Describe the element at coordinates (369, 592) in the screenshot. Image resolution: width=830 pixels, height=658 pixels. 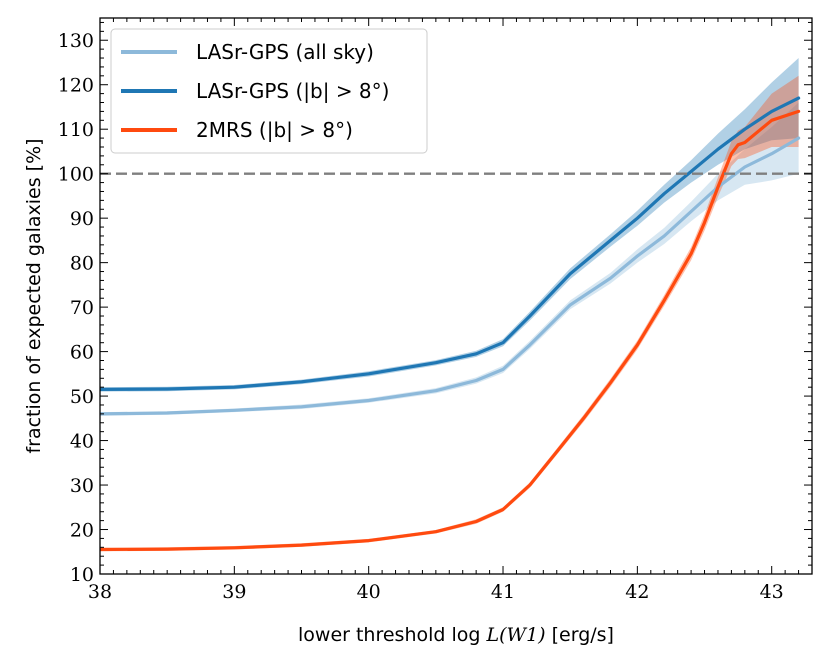
I see `x-tick-label: 40` at that location.